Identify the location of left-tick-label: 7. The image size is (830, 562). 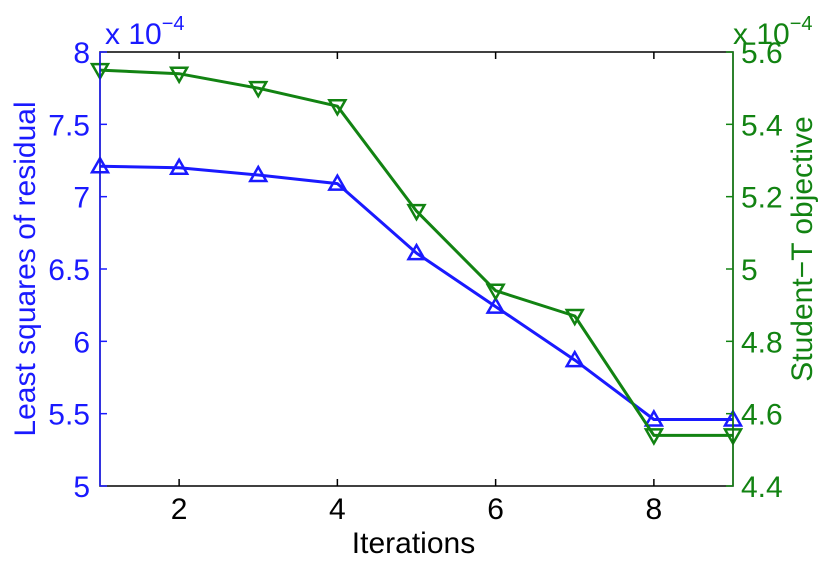
(81, 198).